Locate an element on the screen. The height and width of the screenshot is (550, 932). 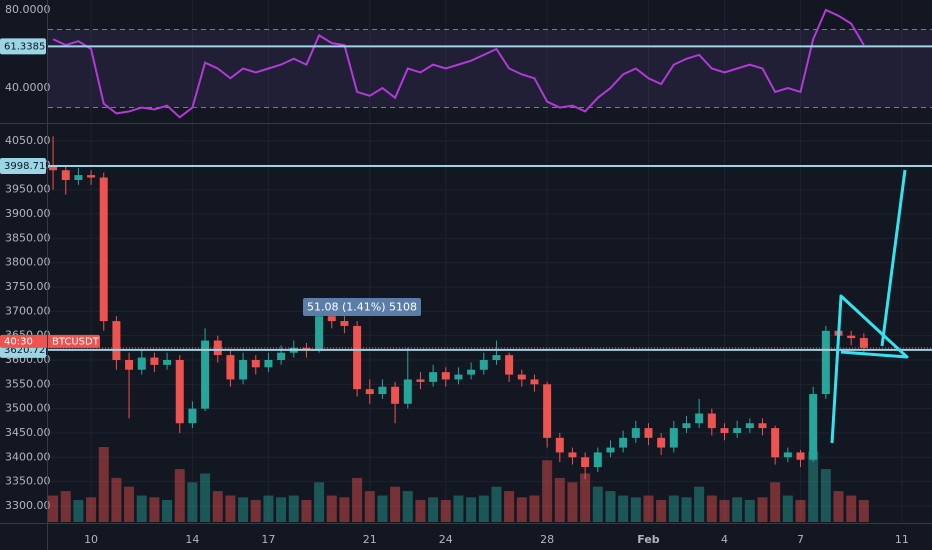
y-tick-label: 3950.00 is located at coordinates (28, 189).